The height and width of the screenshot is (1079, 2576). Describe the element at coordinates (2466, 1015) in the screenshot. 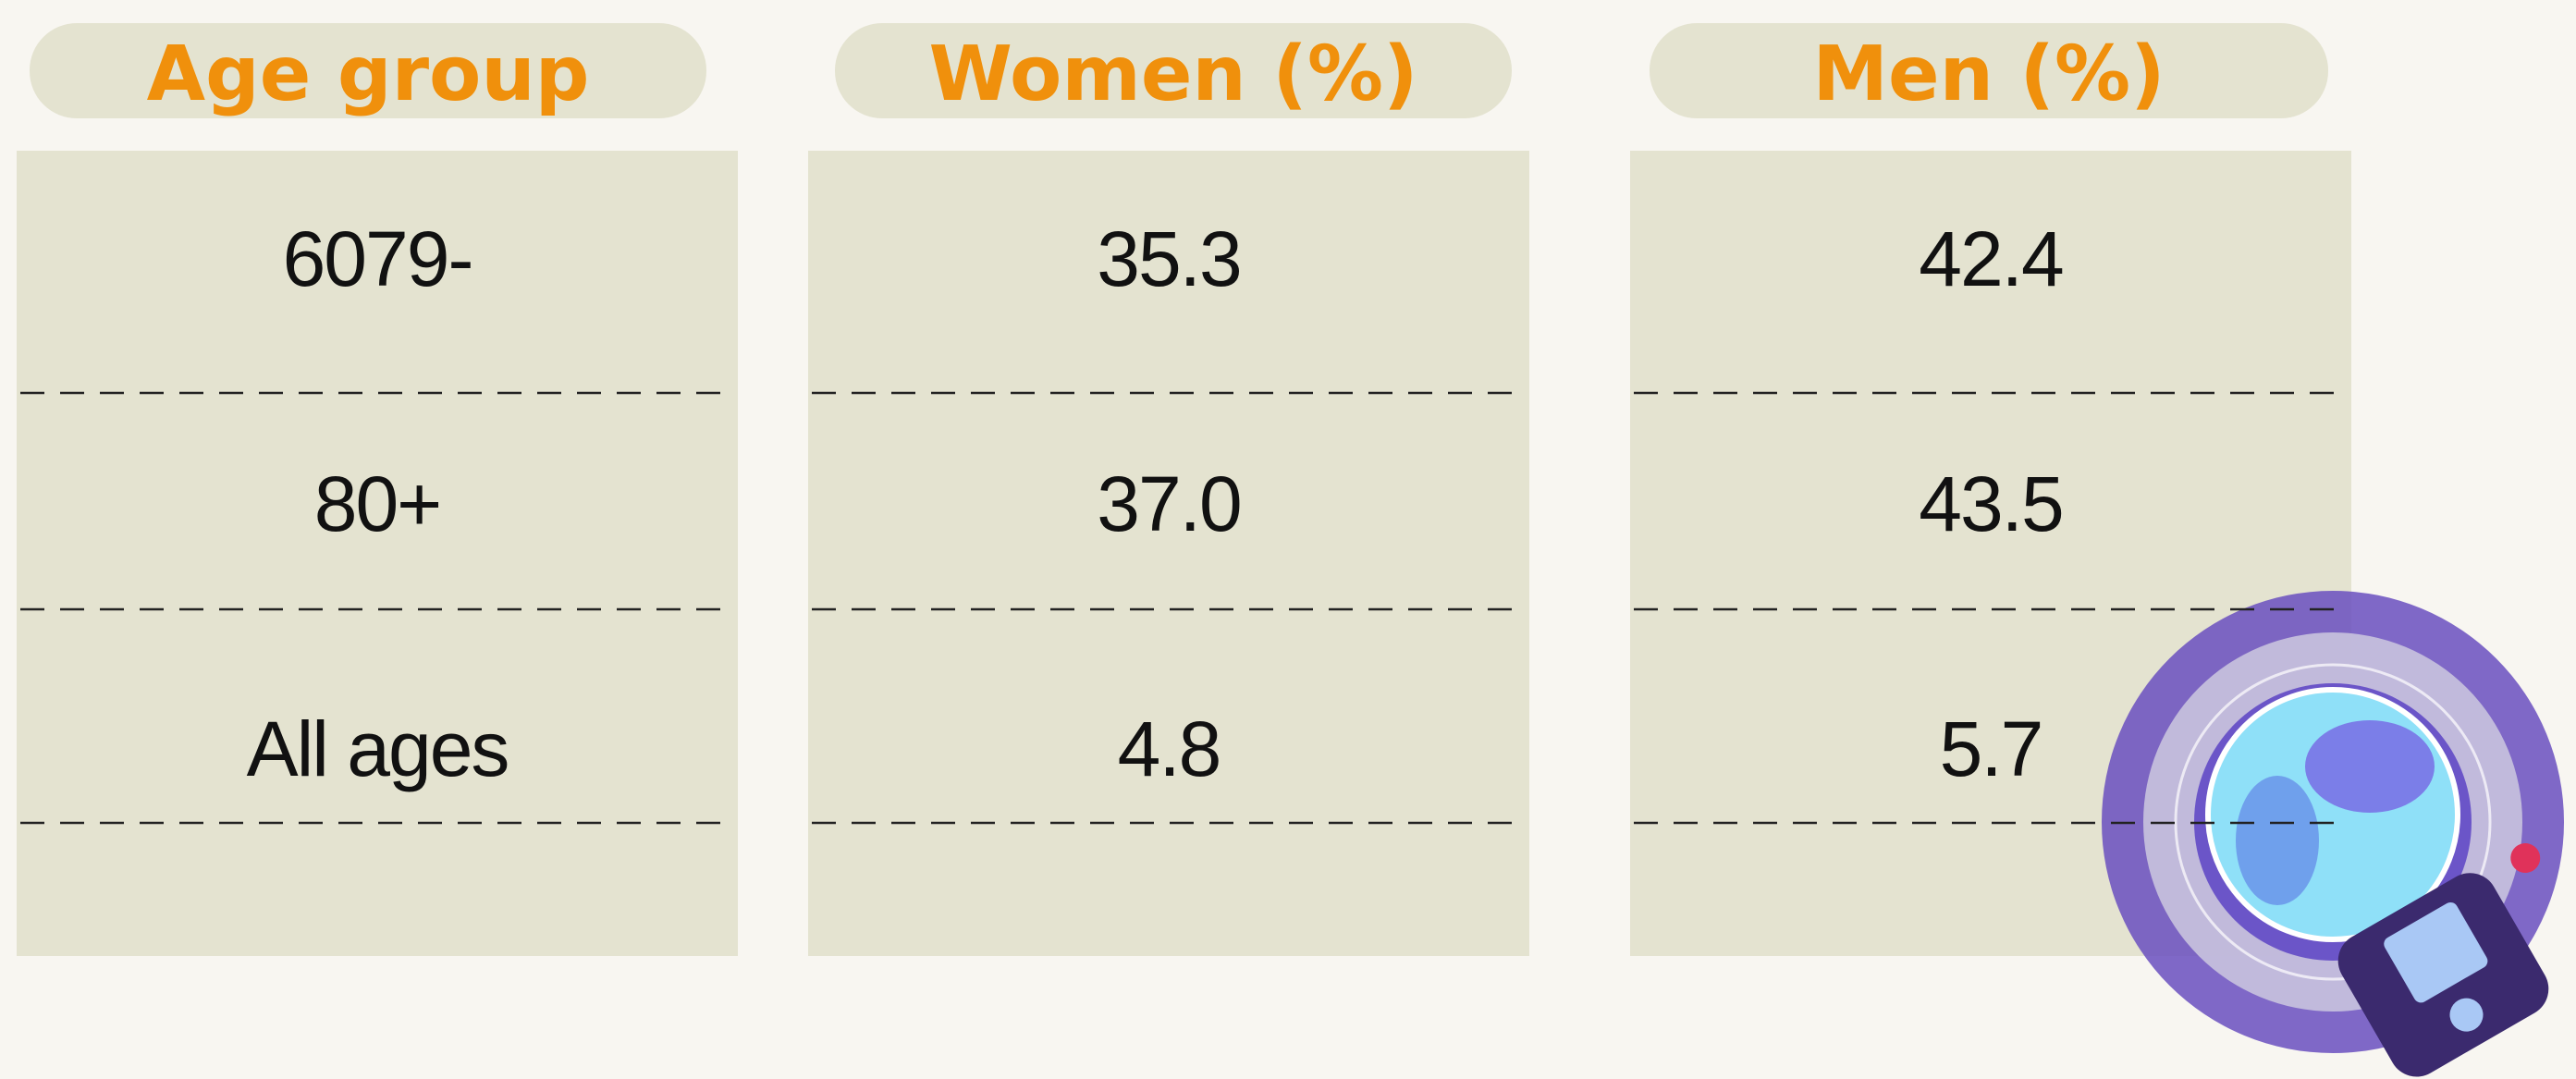

I see `meter-button` at that location.